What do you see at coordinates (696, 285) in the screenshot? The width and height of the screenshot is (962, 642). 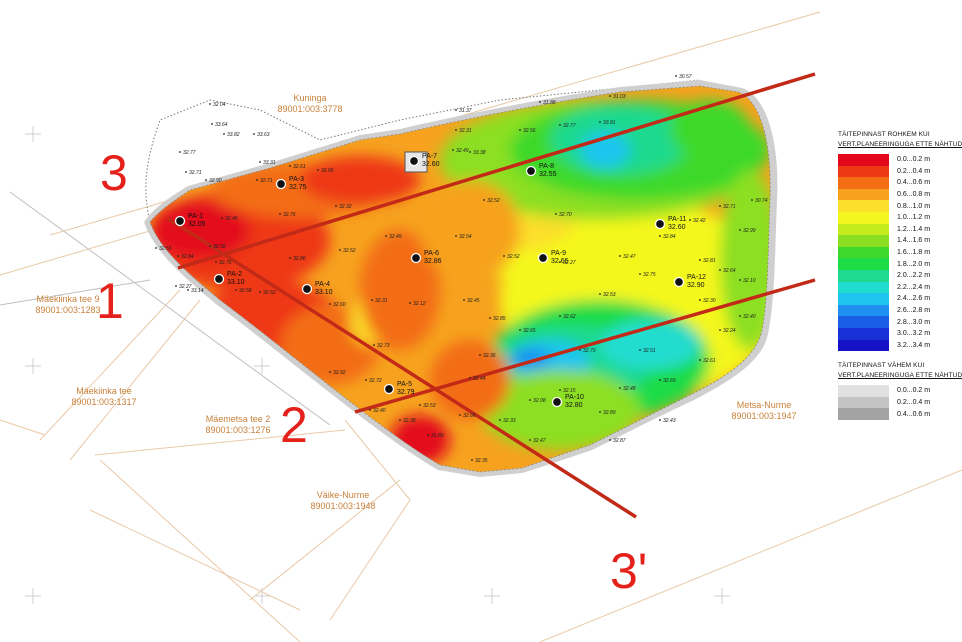 I see `borehole-value: 32.90` at bounding box center [696, 285].